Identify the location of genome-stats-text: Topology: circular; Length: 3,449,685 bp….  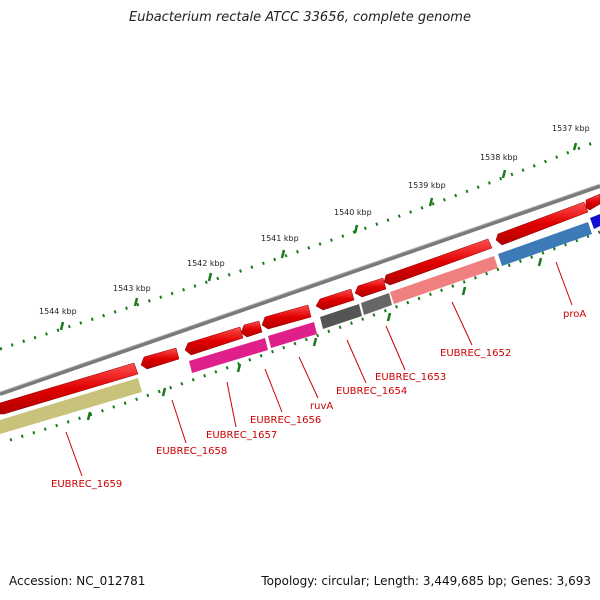
(426, 581).